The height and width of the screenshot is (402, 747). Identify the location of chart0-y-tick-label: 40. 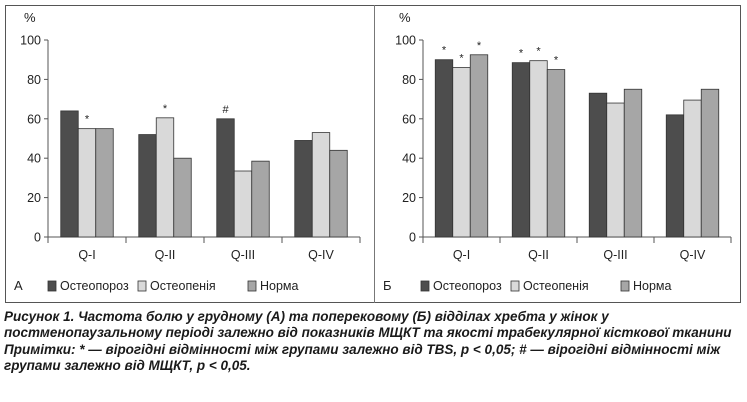
(34, 159).